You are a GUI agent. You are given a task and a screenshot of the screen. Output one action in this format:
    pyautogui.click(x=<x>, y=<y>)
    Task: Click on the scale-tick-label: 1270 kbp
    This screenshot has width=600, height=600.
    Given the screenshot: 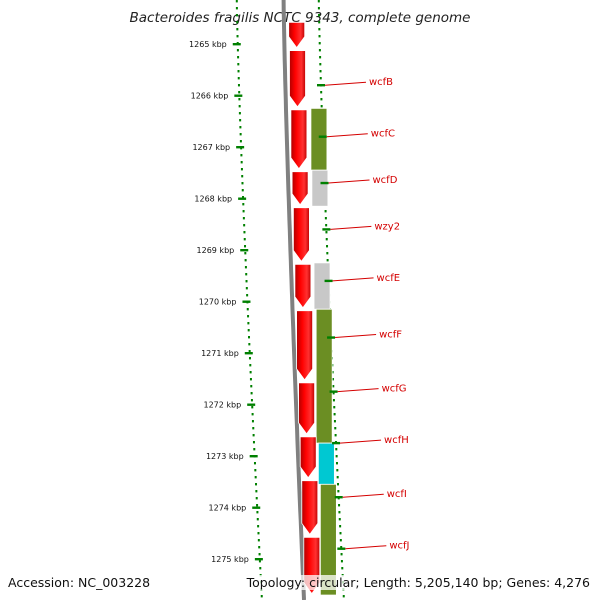 What is the action you would take?
    pyautogui.click(x=218, y=302)
    